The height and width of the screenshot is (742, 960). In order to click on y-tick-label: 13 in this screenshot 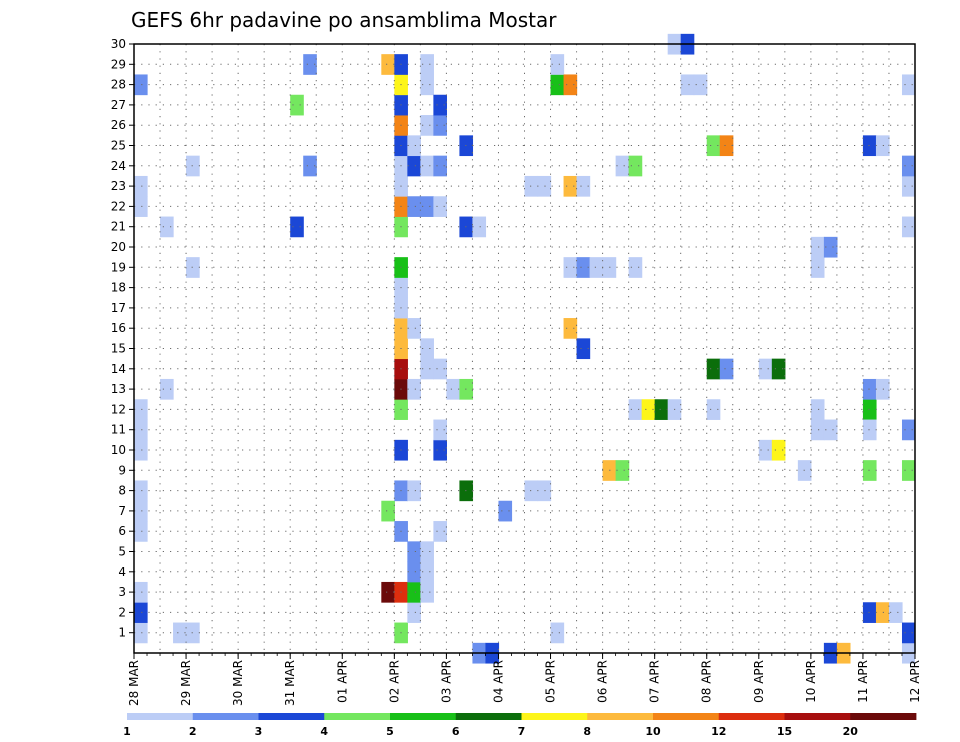, I will do `click(118, 389)`.